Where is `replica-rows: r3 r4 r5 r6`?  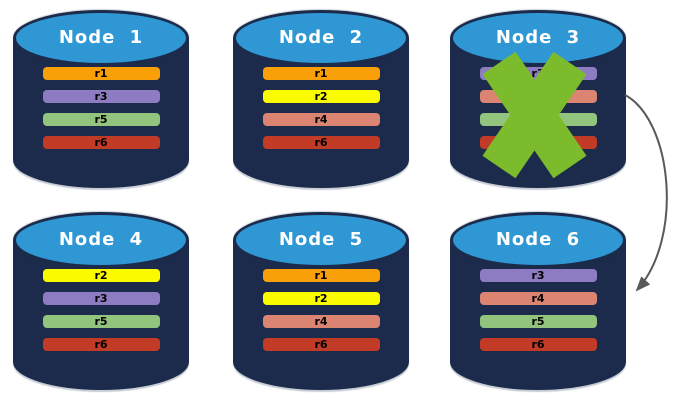
replica-rows: r3 r4 r5 r6 is located at coordinates (538, 310).